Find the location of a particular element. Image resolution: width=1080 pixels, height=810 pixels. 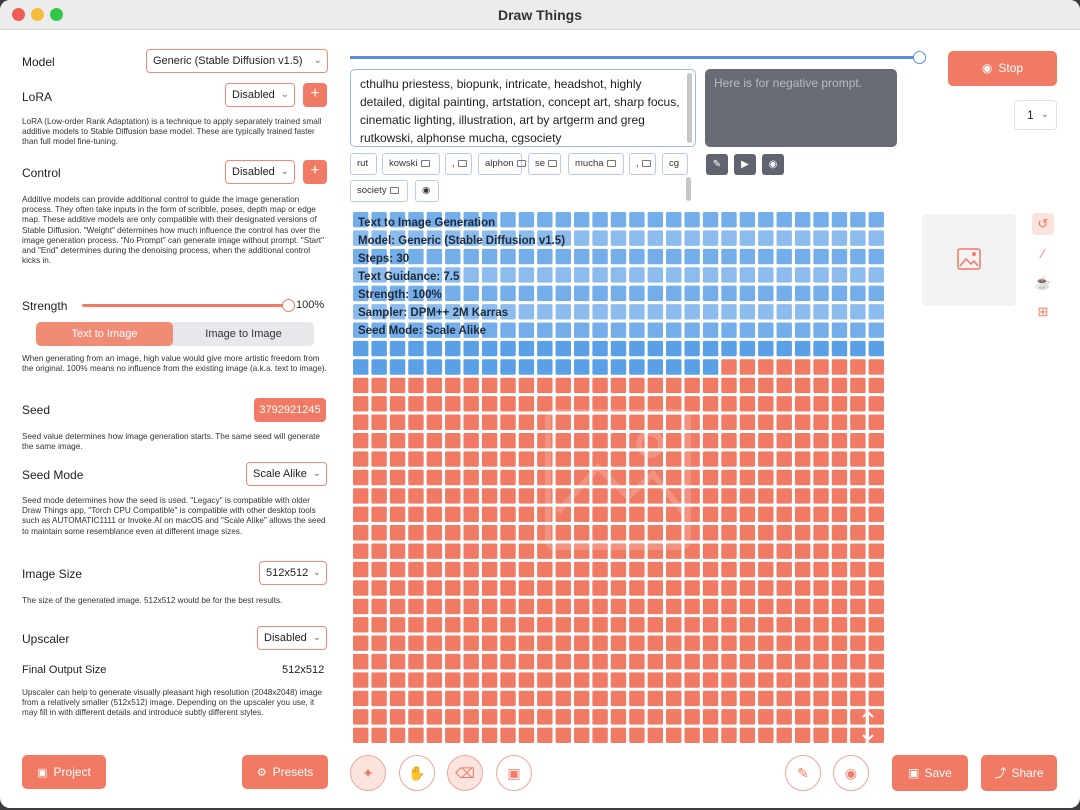

cup-icon: ☕ is located at coordinates (1043, 282).